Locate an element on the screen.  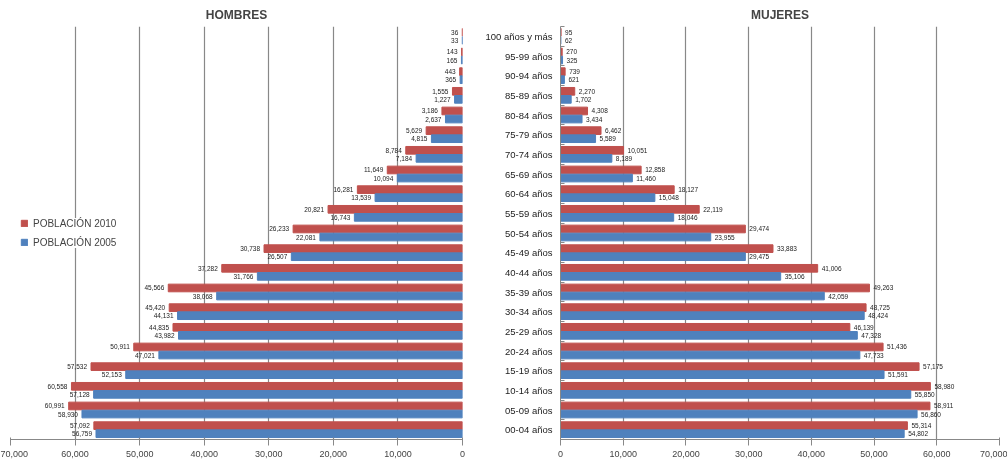
legend-label: POBLACIÓN 2010 is located at coordinates (75, 223).